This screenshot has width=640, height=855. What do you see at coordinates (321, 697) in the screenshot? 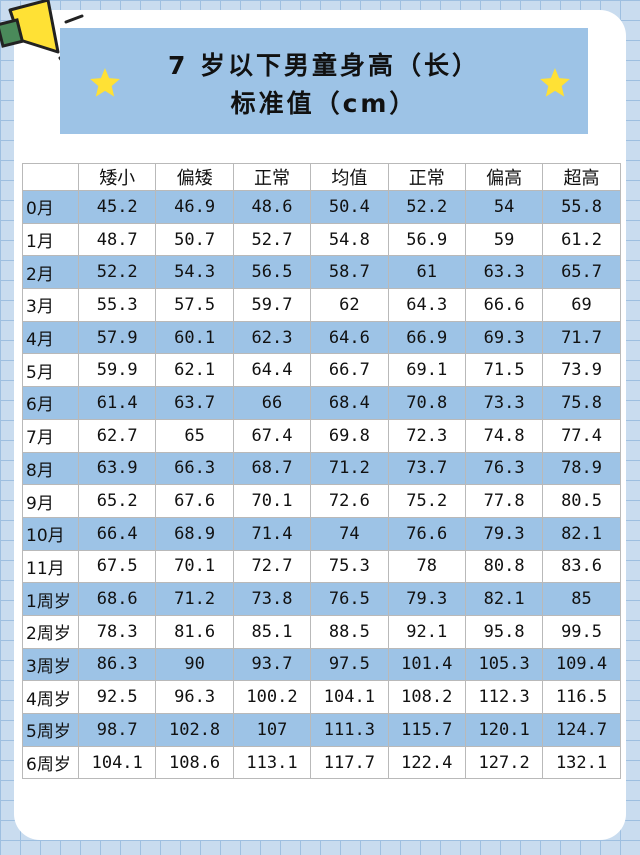
I see `table-row: 4周岁 92.5 96.3 100.2 104.1 108.2 112.3 116.5` at bounding box center [321, 697].